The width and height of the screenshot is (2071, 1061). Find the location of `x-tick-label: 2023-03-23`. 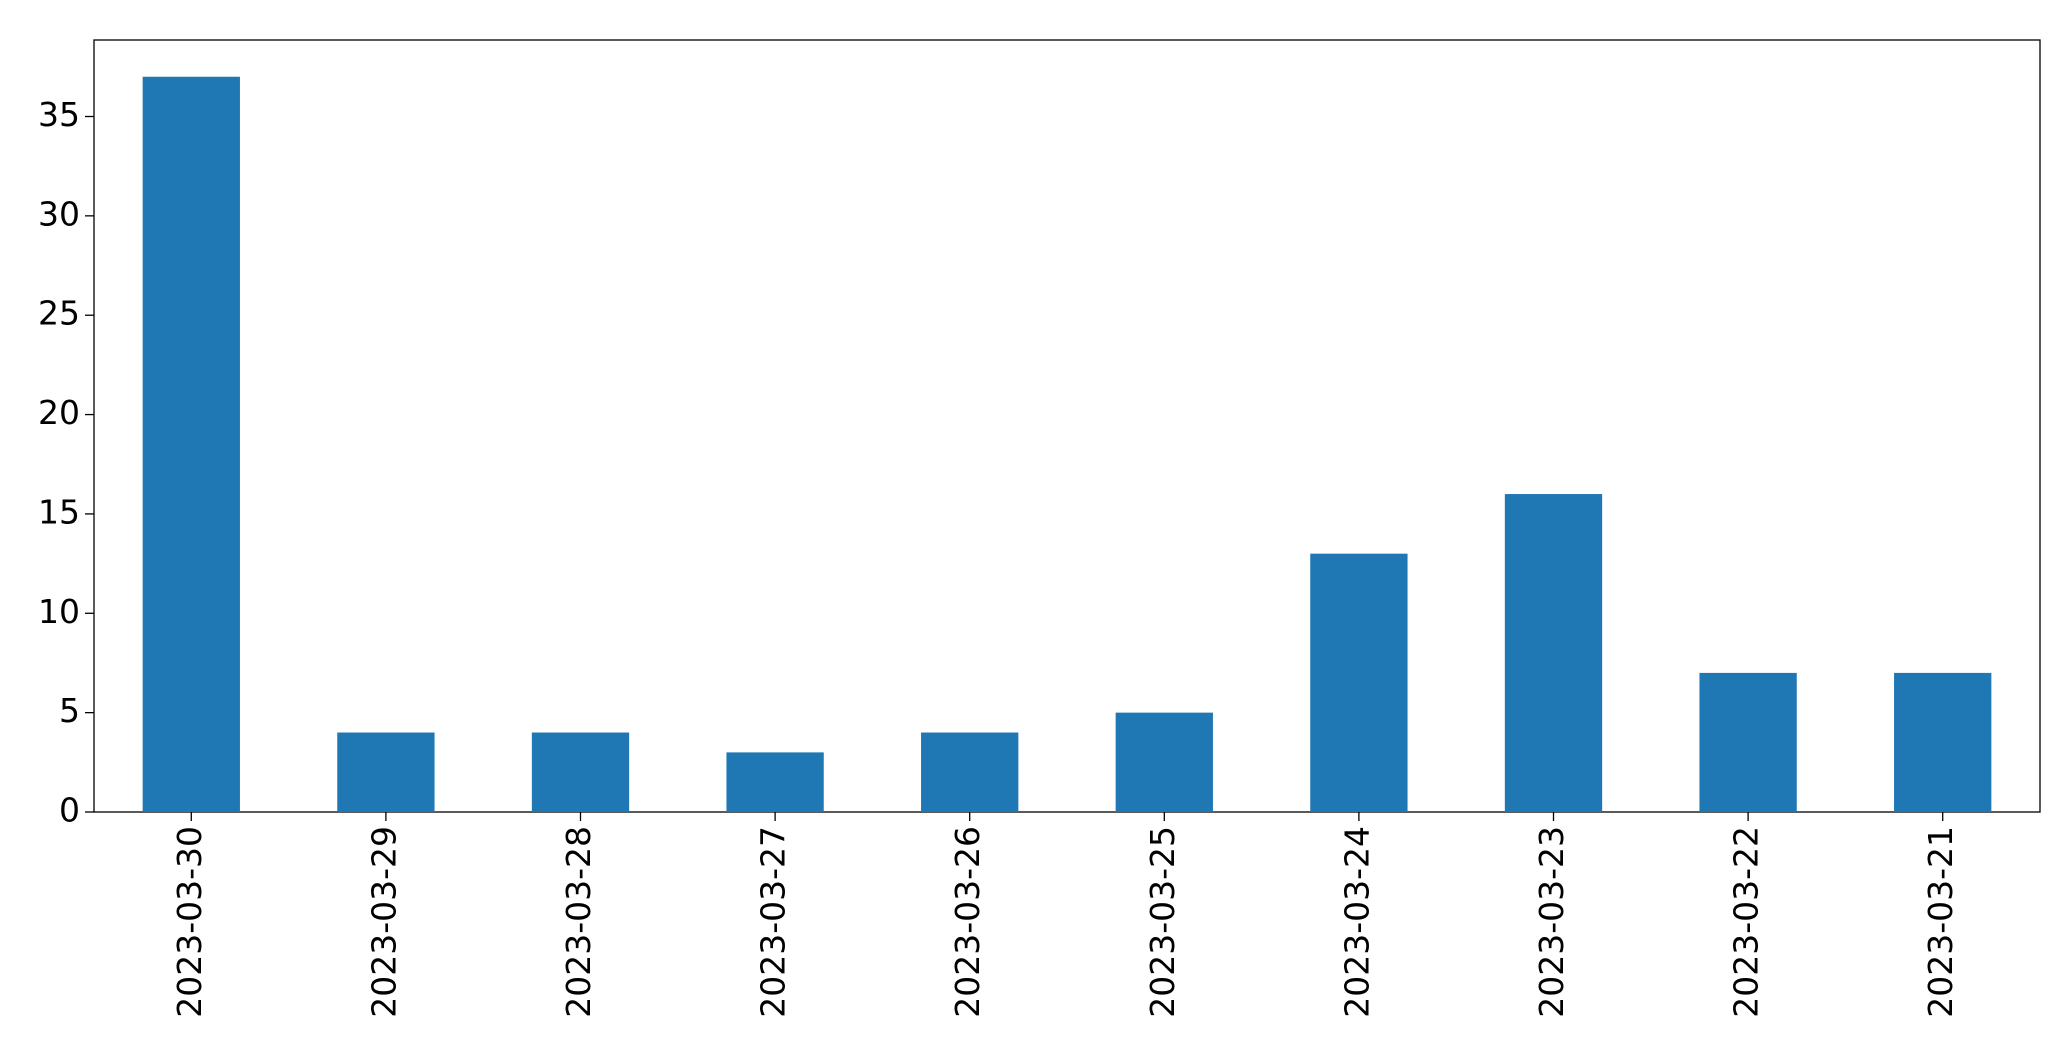

x-tick-label: 2023-03-23 is located at coordinates (1551, 922).